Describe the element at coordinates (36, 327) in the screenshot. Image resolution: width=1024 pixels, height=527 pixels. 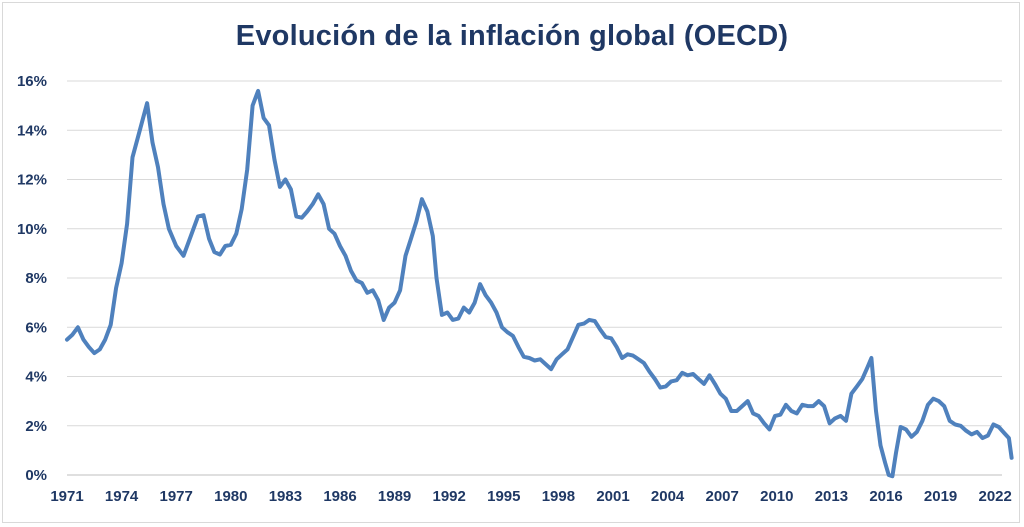
I see `y-tick-label: 6%` at that location.